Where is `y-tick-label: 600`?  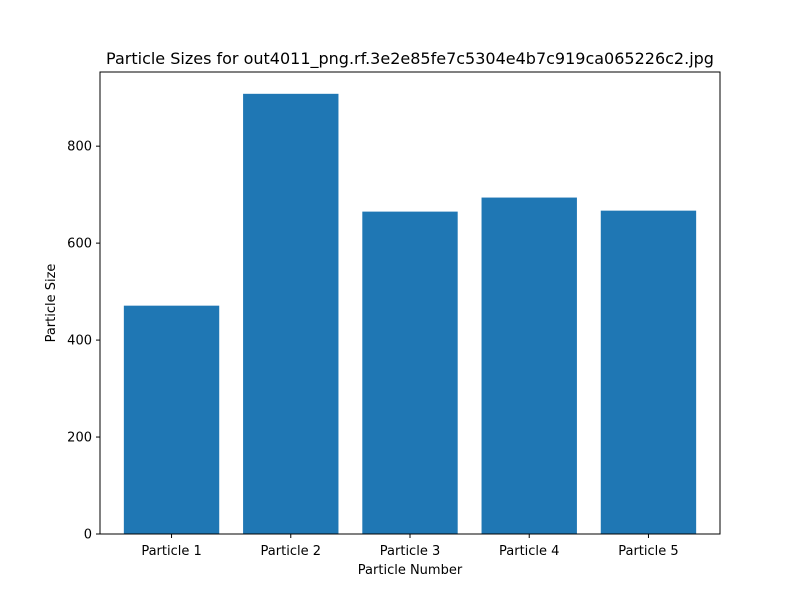
y-tick-label: 600 is located at coordinates (79, 244).